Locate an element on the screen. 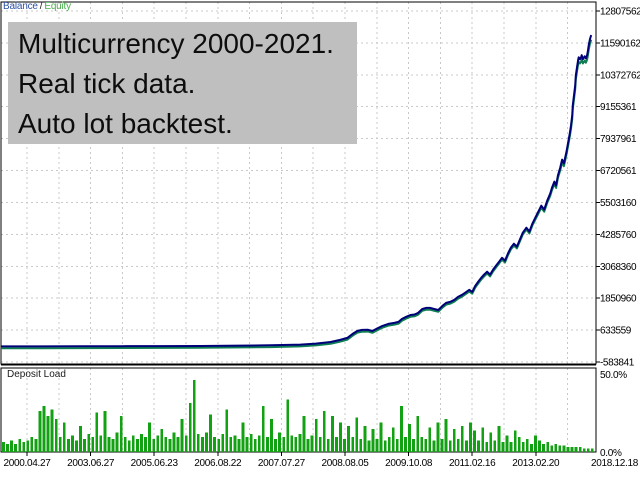  deposit-load-bars is located at coordinates (298, 415).